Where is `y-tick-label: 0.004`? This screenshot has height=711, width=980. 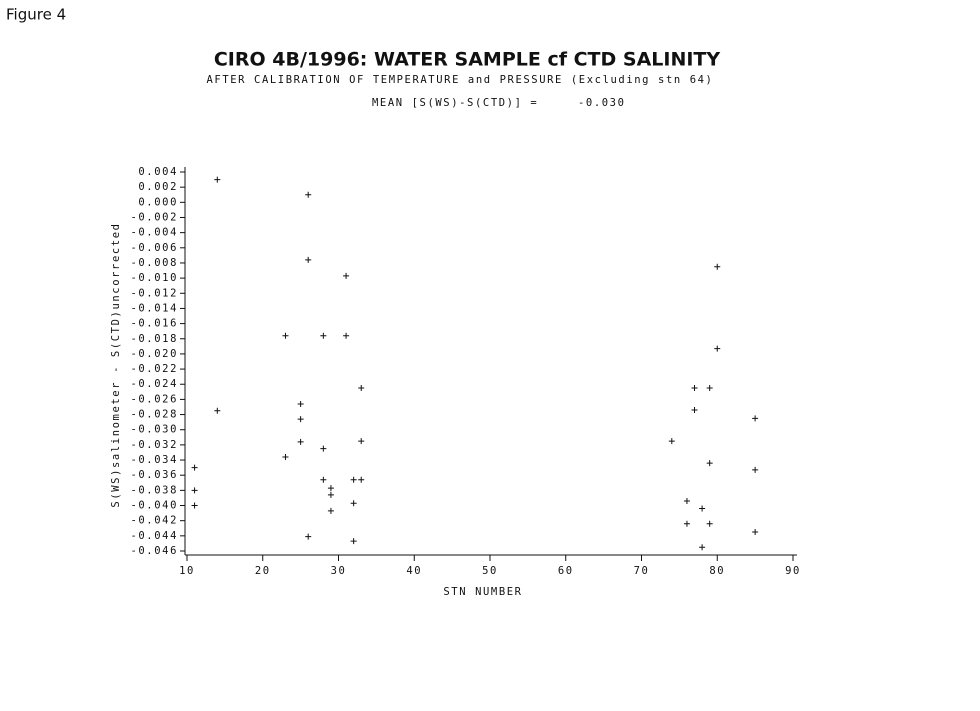
y-tick-label: 0.004 is located at coordinates (158, 172).